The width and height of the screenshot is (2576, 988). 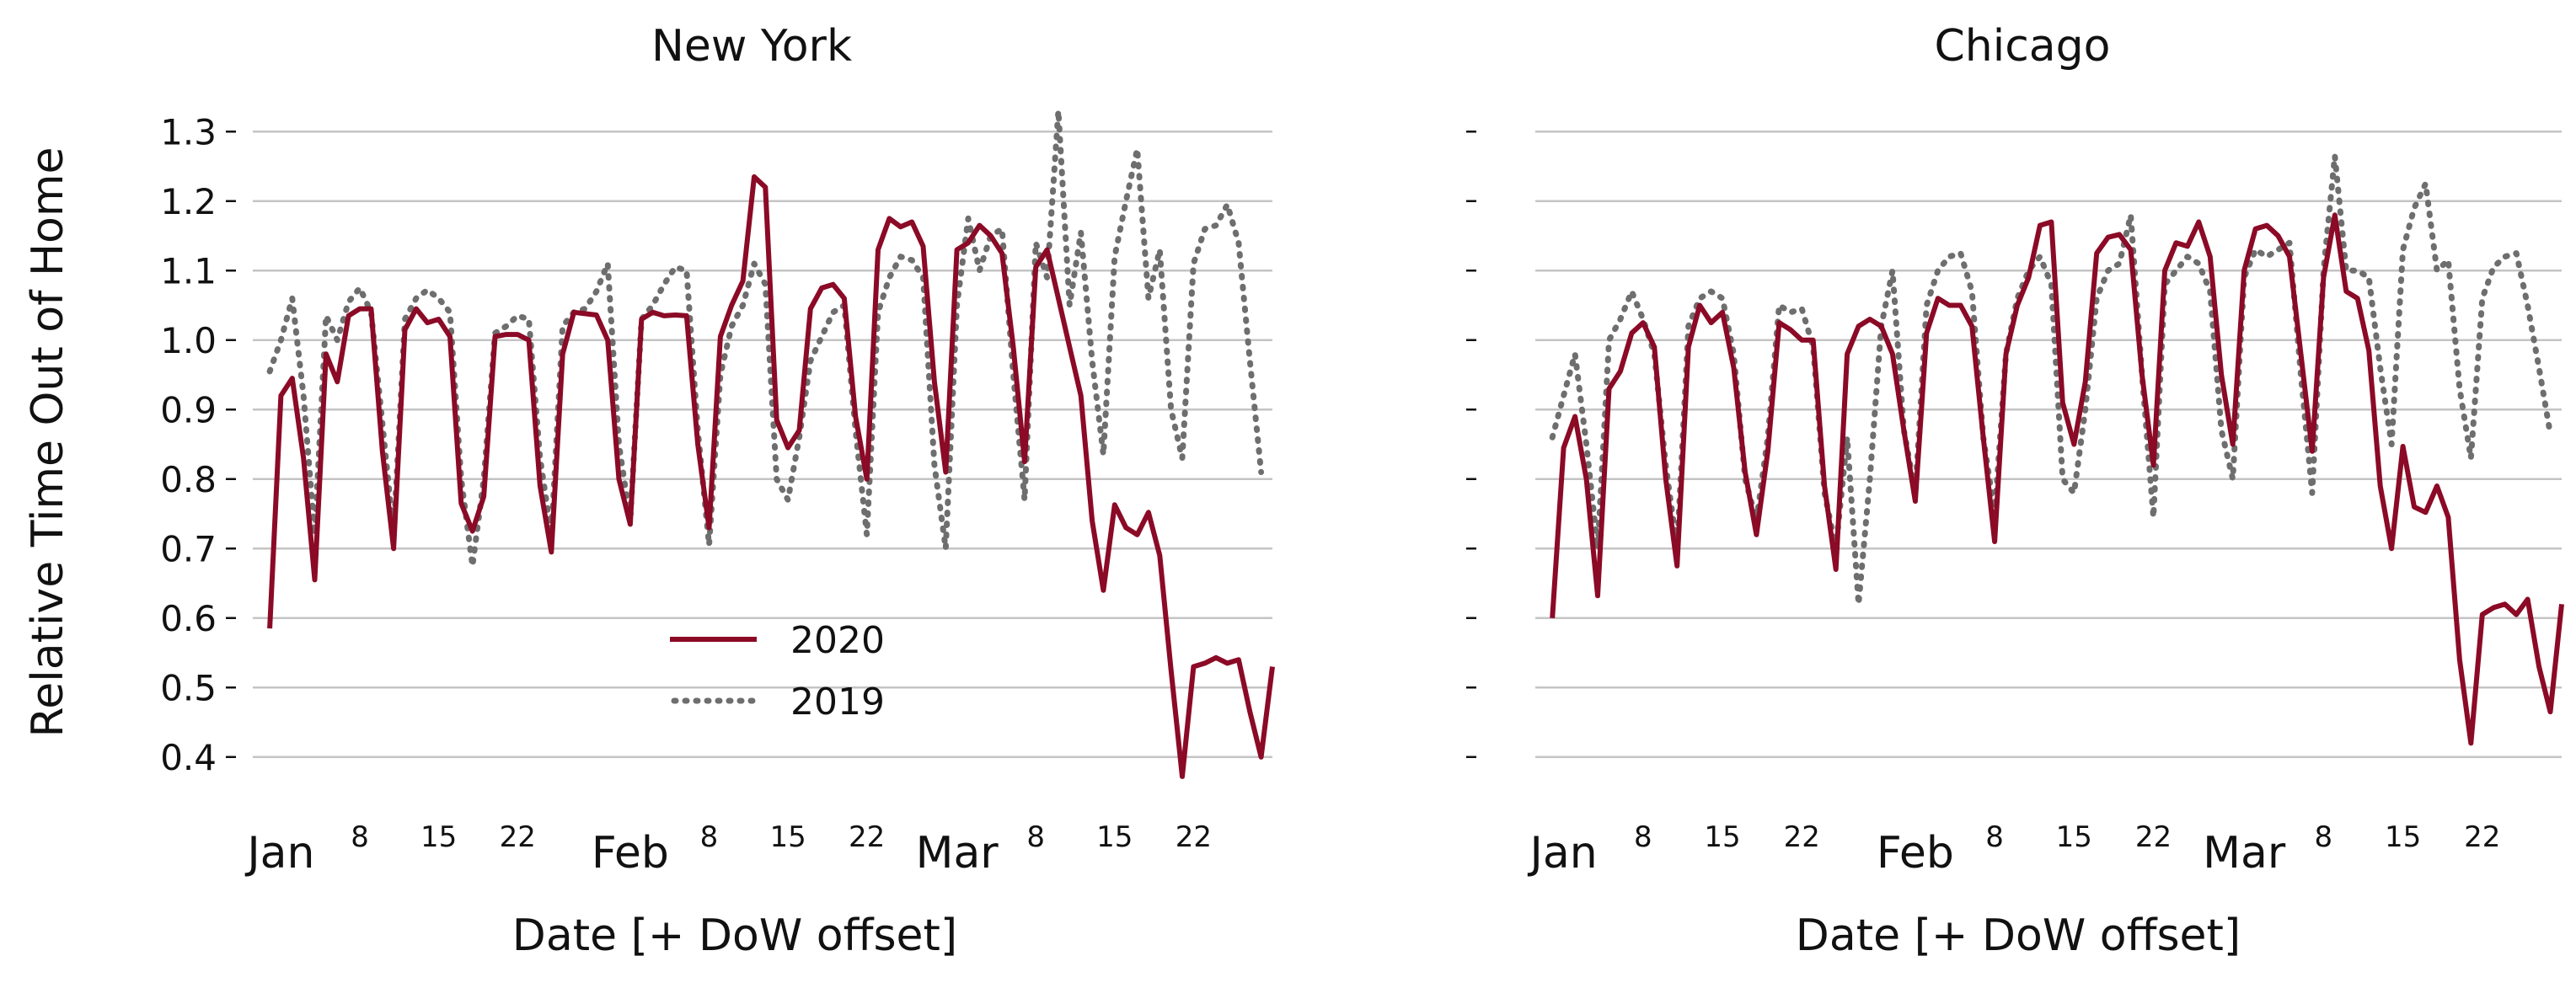 I want to click on chart-title: New York, so click(x=752, y=46).